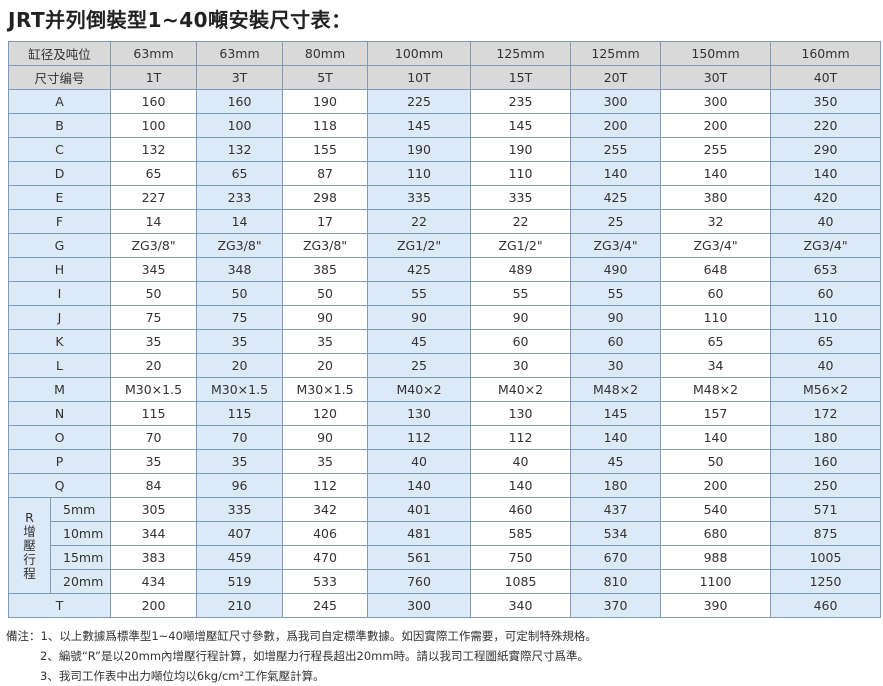 The height and width of the screenshot is (686, 883). I want to click on table-cell: 290, so click(826, 149).